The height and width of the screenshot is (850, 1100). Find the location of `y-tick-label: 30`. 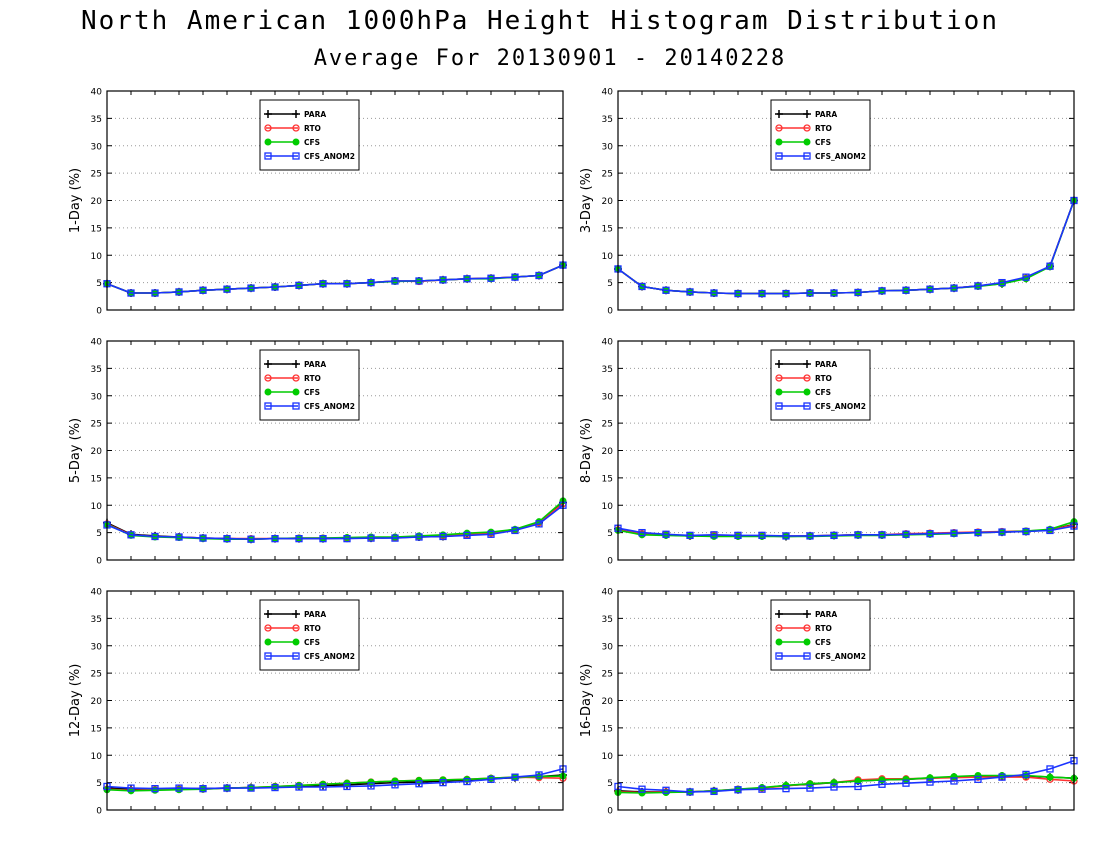

y-tick-label: 30 is located at coordinates (608, 397).